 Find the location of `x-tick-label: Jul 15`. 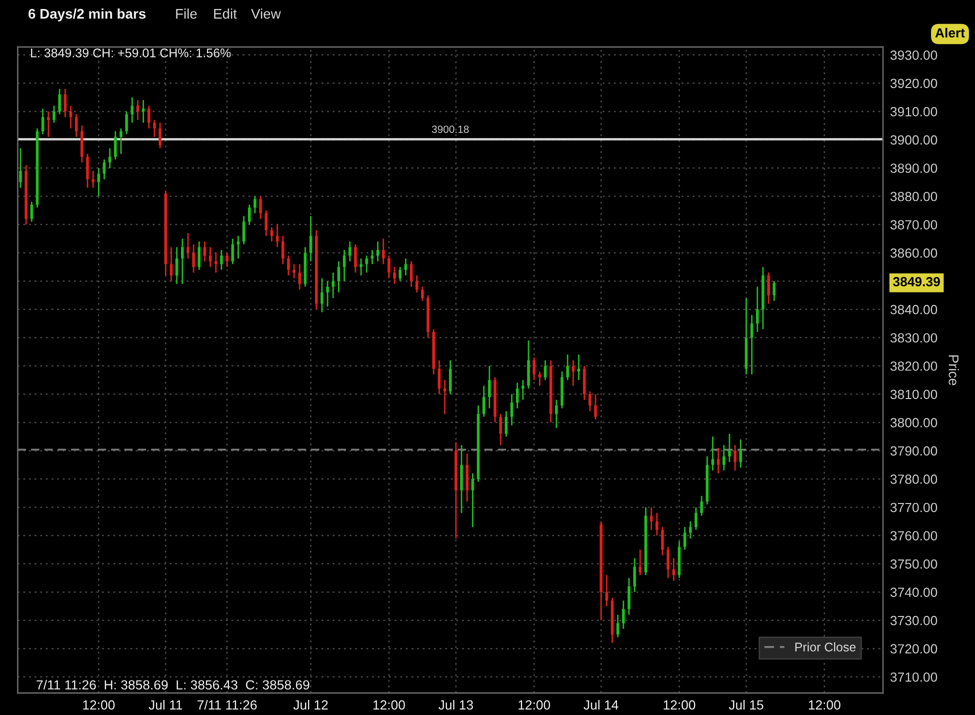

x-tick-label: Jul 15 is located at coordinates (746, 705).